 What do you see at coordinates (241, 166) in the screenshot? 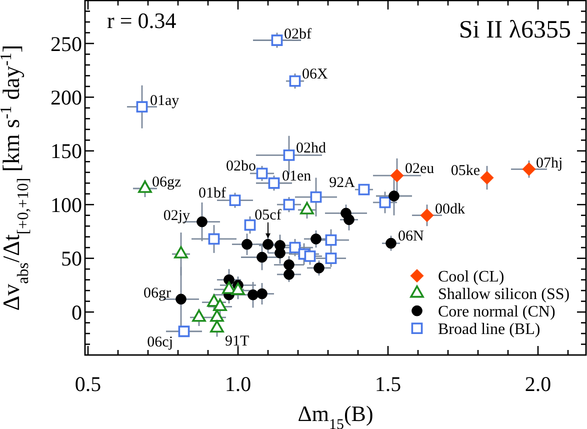
I see `annotation: 02bo` at bounding box center [241, 166].